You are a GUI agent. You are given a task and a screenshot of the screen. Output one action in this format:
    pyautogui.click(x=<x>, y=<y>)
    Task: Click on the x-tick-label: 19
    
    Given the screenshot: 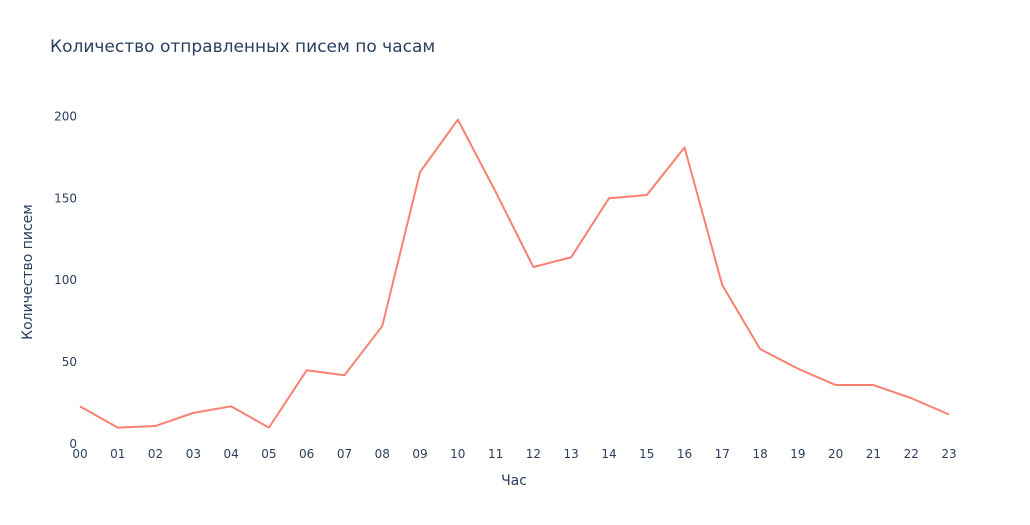 What is the action you would take?
    pyautogui.click(x=797, y=454)
    